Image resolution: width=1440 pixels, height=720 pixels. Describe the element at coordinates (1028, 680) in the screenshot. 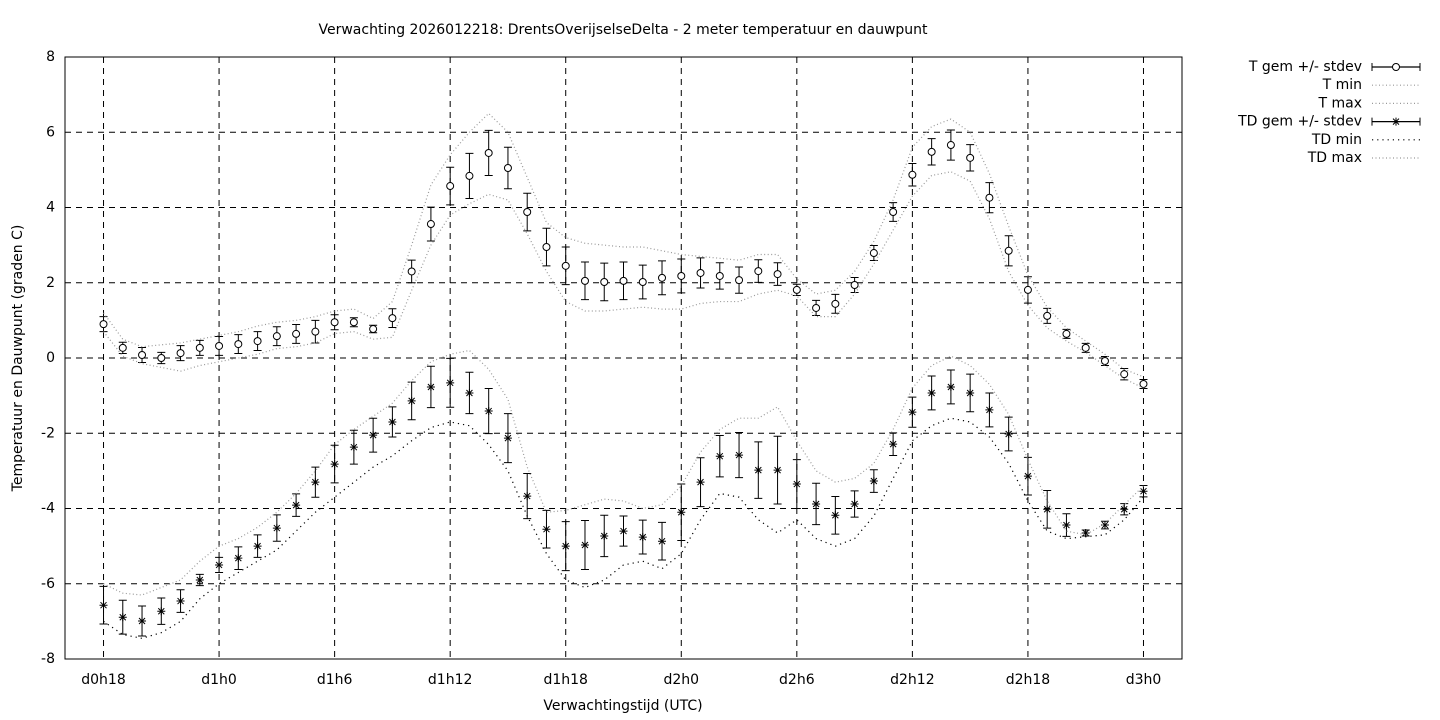

I see `x-tick-label: d2h18` at that location.